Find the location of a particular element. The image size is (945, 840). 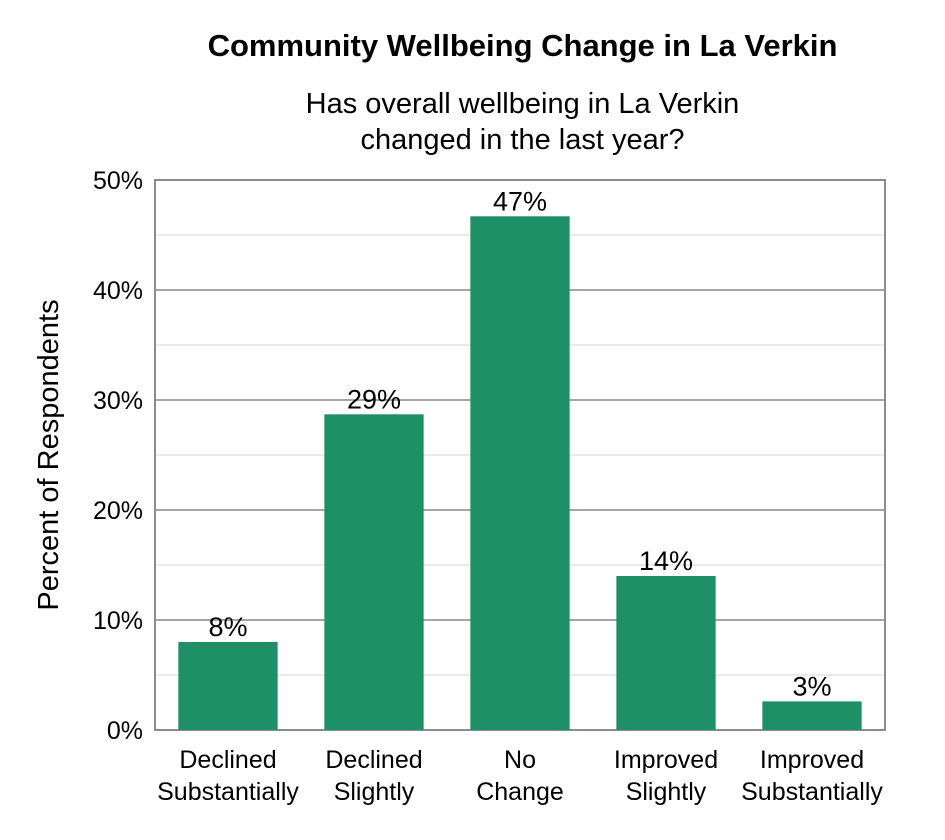

x-tick-label: Change is located at coordinates (520, 792).